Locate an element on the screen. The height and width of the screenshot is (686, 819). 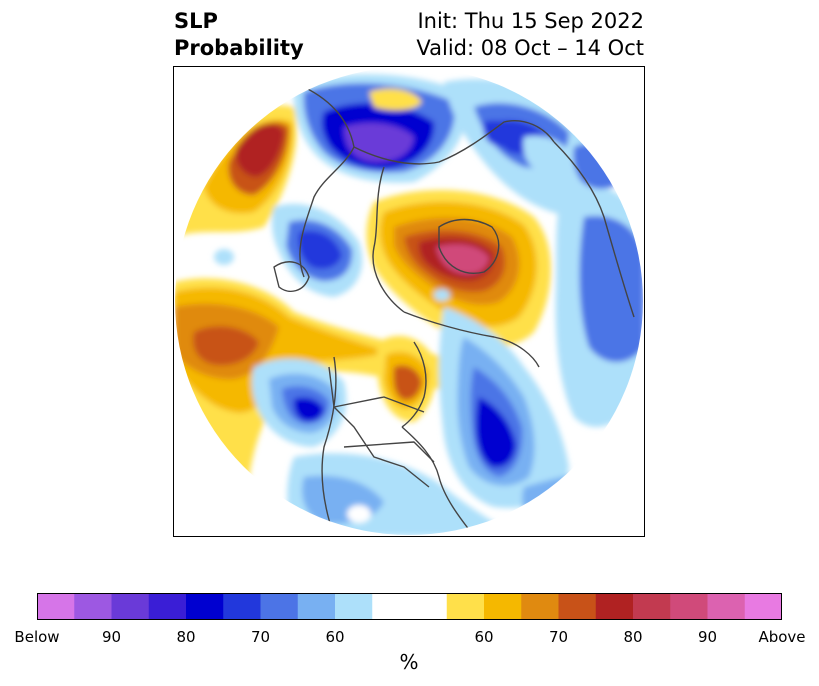
title-line-1: SLP is located at coordinates (196, 21).